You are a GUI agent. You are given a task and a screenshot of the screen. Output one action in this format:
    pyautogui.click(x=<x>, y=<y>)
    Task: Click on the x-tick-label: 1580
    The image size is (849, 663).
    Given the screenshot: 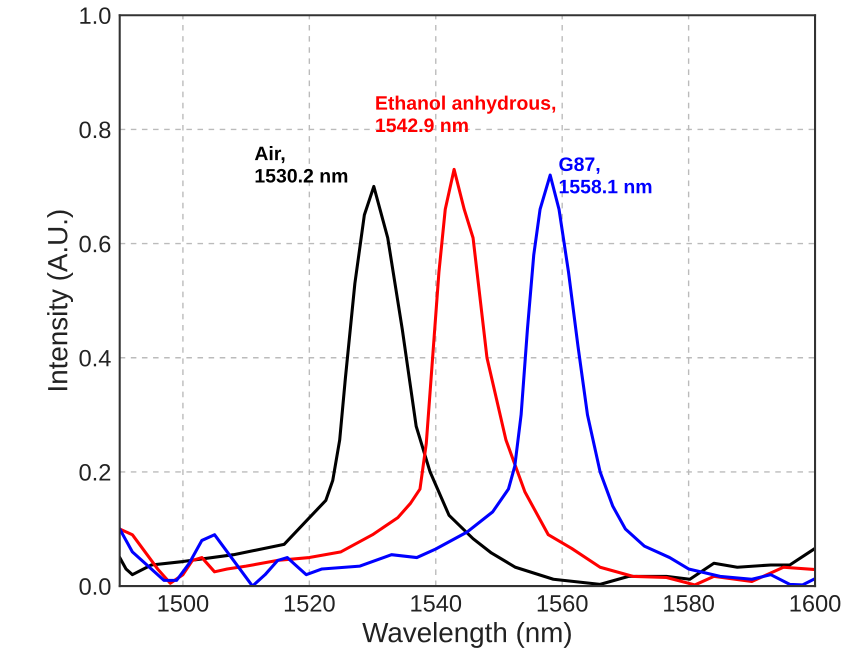 What is the action you would take?
    pyautogui.click(x=689, y=603)
    